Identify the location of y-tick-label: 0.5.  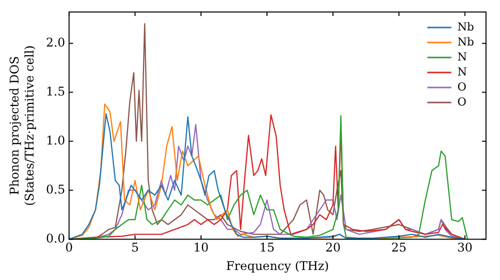
(56, 189).